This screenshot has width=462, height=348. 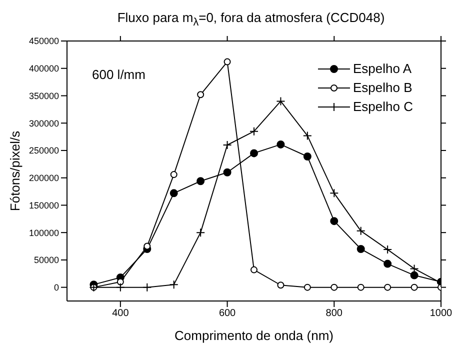 What do you see at coordinates (43, 233) in the screenshot?
I see `y-tick-label: 100000` at bounding box center [43, 233].